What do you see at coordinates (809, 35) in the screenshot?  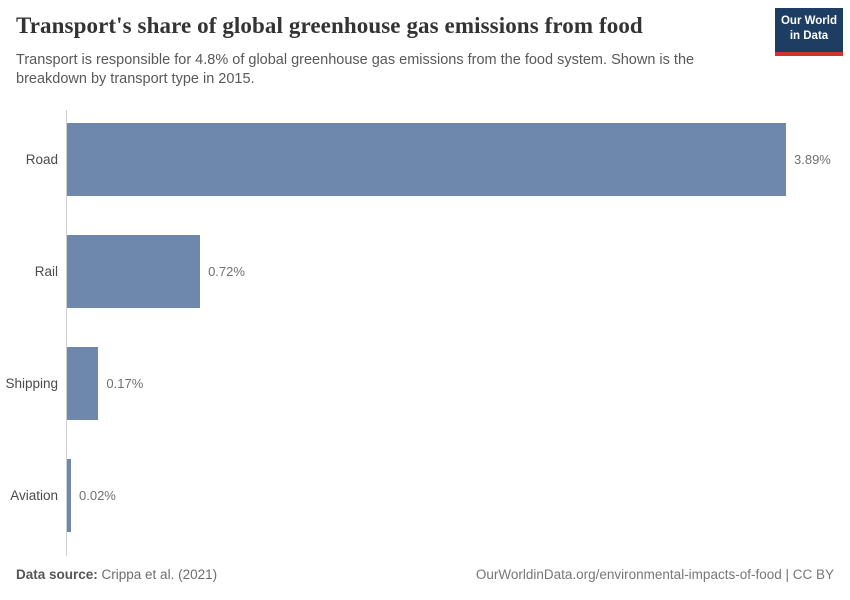 I see `logo-line-2: in Data` at bounding box center [809, 35].